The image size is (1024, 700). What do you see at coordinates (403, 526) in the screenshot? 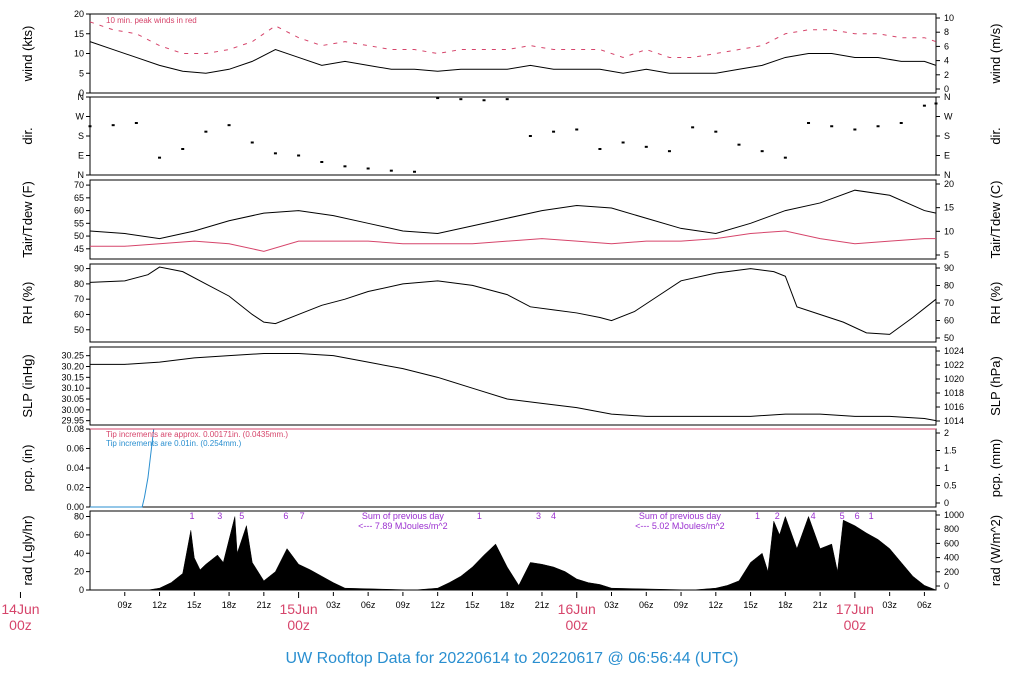
I see `rad-day-summary-line2: <--- 7.89 MJoules/m^2` at bounding box center [403, 526].